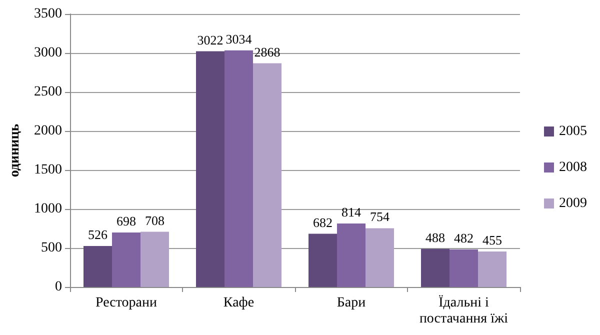 This screenshot has height=335, width=600. What do you see at coordinates (15, 150) in the screenshot?
I see `y-axis-title: одиниць` at bounding box center [15, 150].